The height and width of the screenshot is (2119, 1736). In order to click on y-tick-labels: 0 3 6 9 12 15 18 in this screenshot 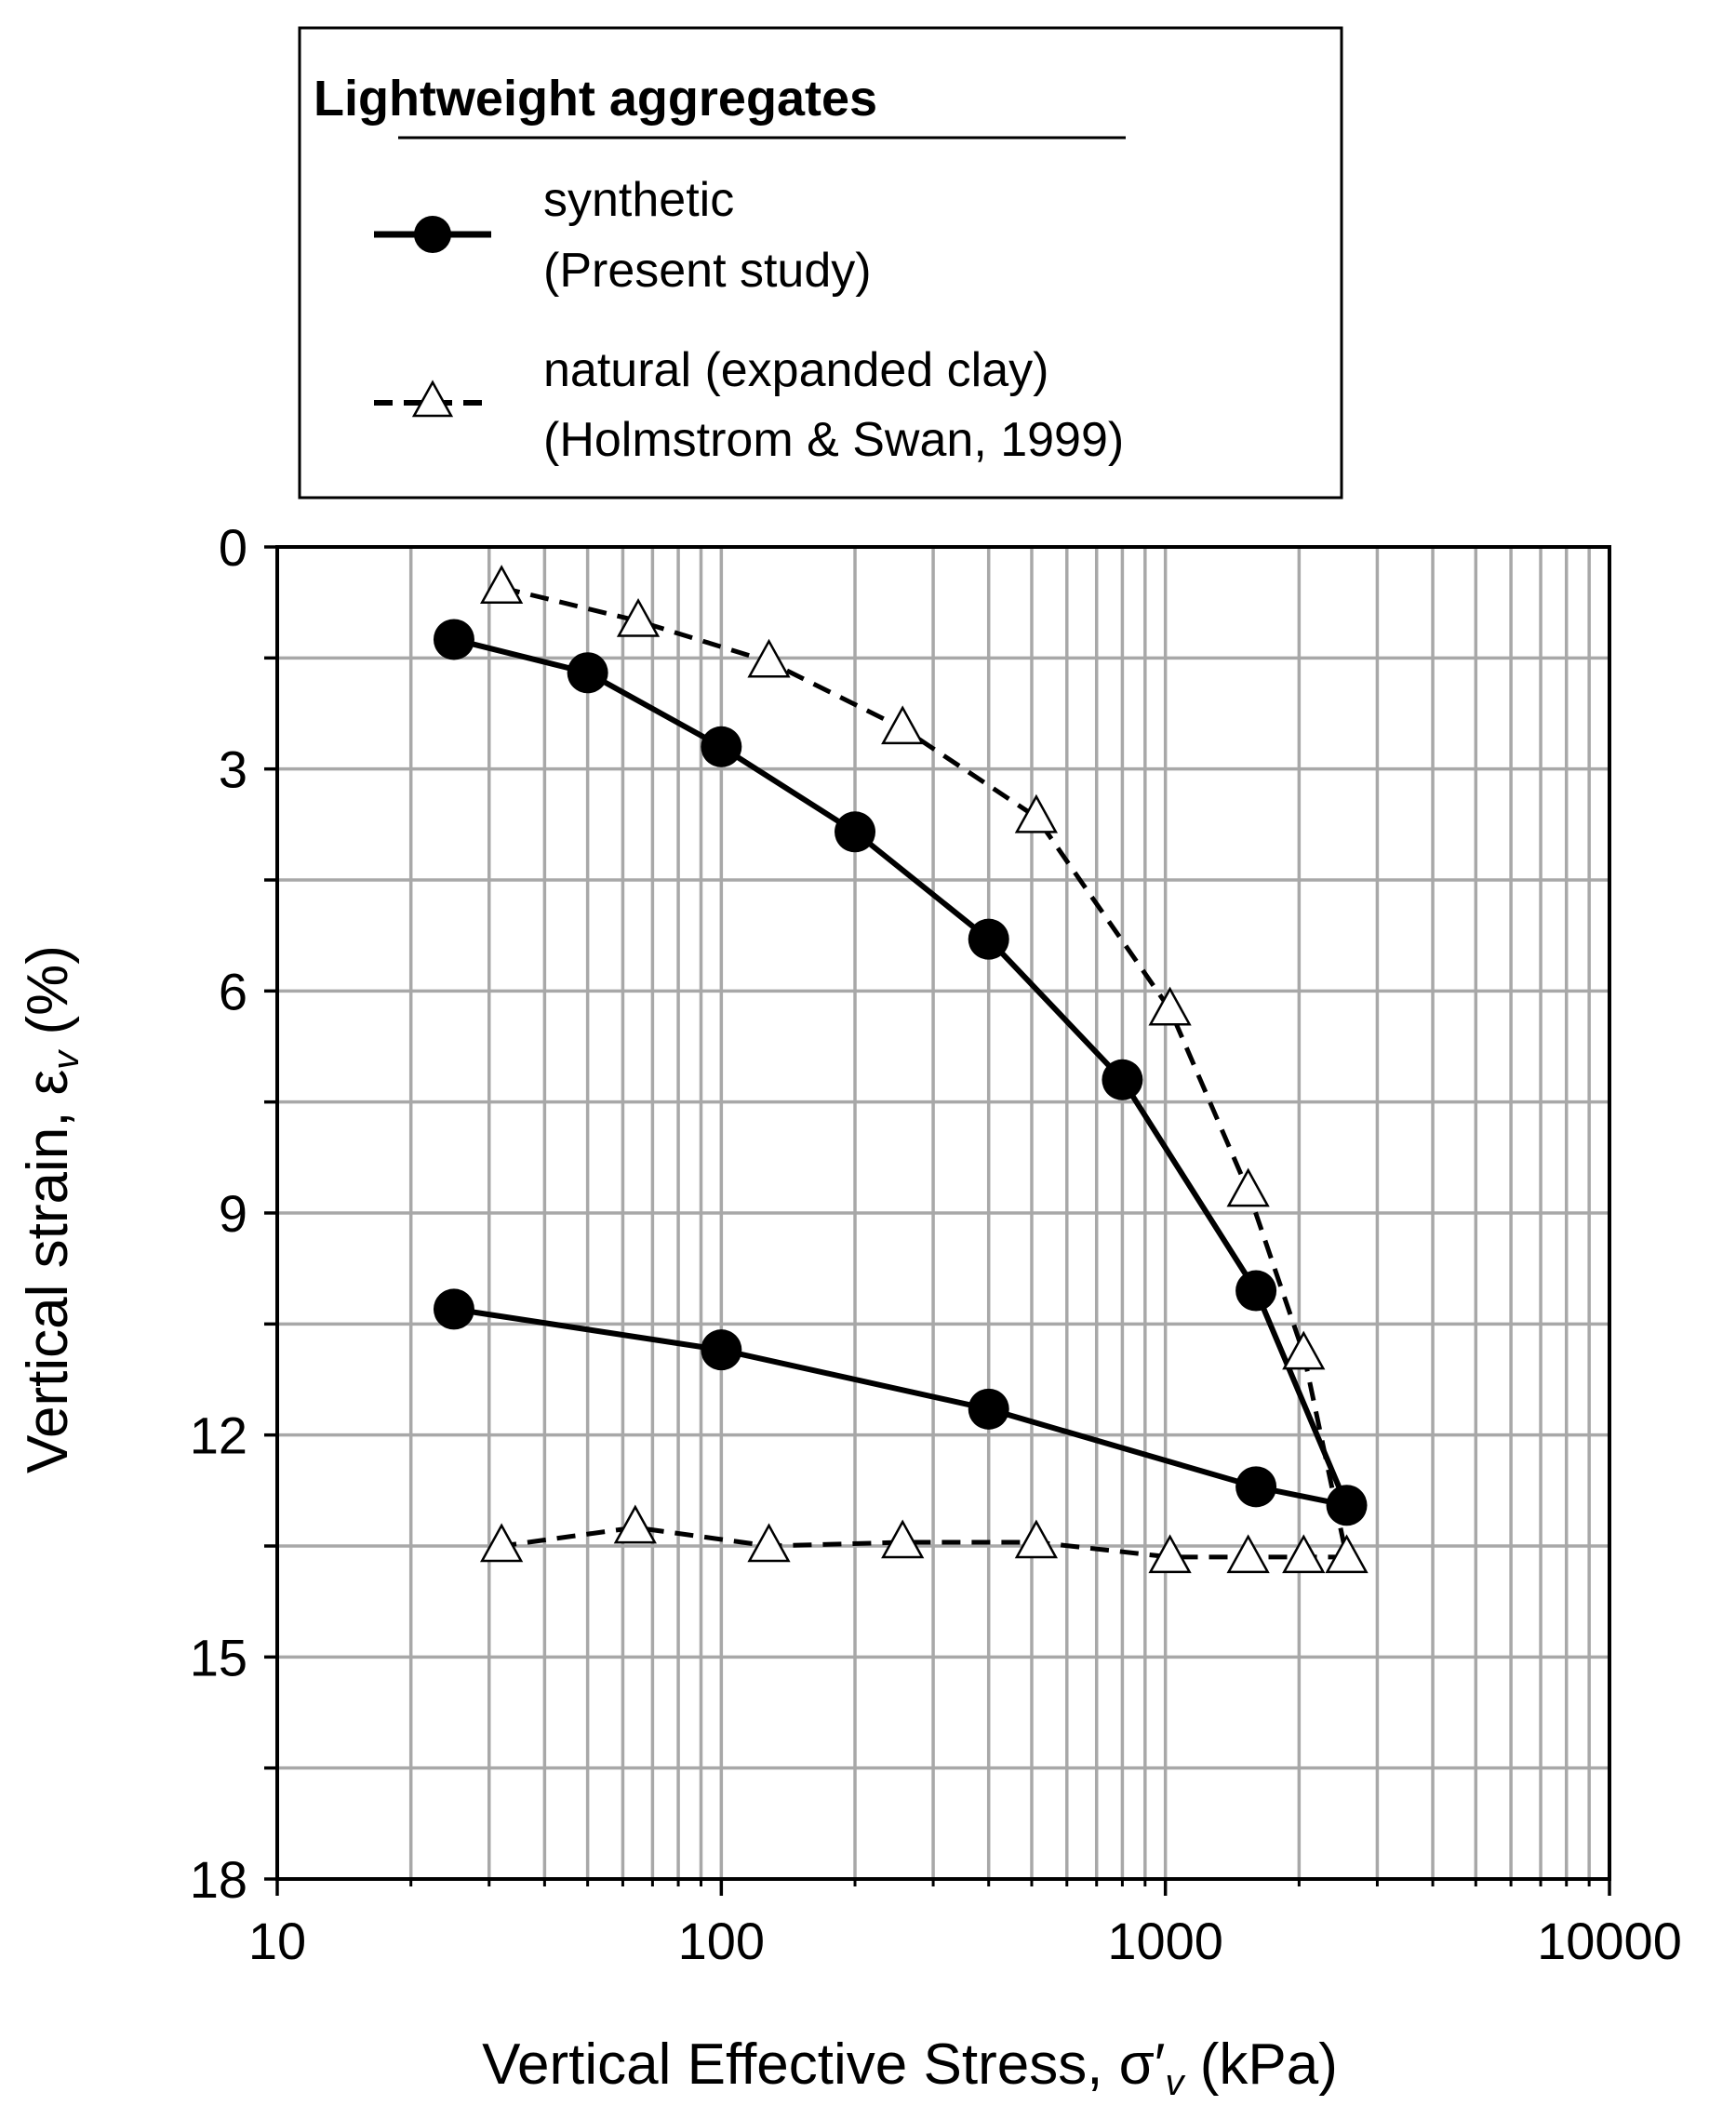, I will do `click(218, 1213)`.